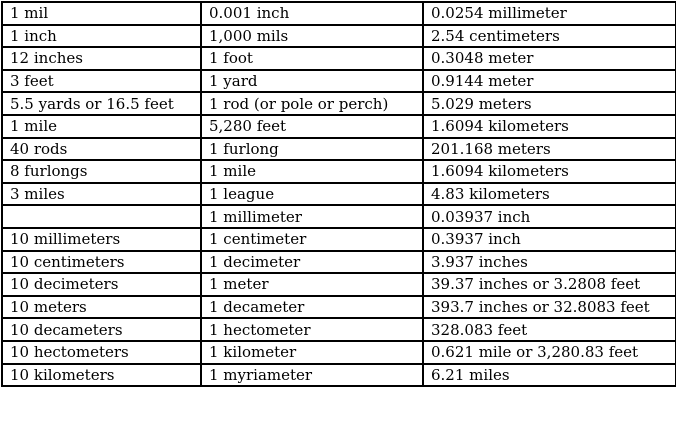 The width and height of the screenshot is (676, 421). What do you see at coordinates (101, 13) in the screenshot?
I see `quantity-cell: 1 mil` at bounding box center [101, 13].